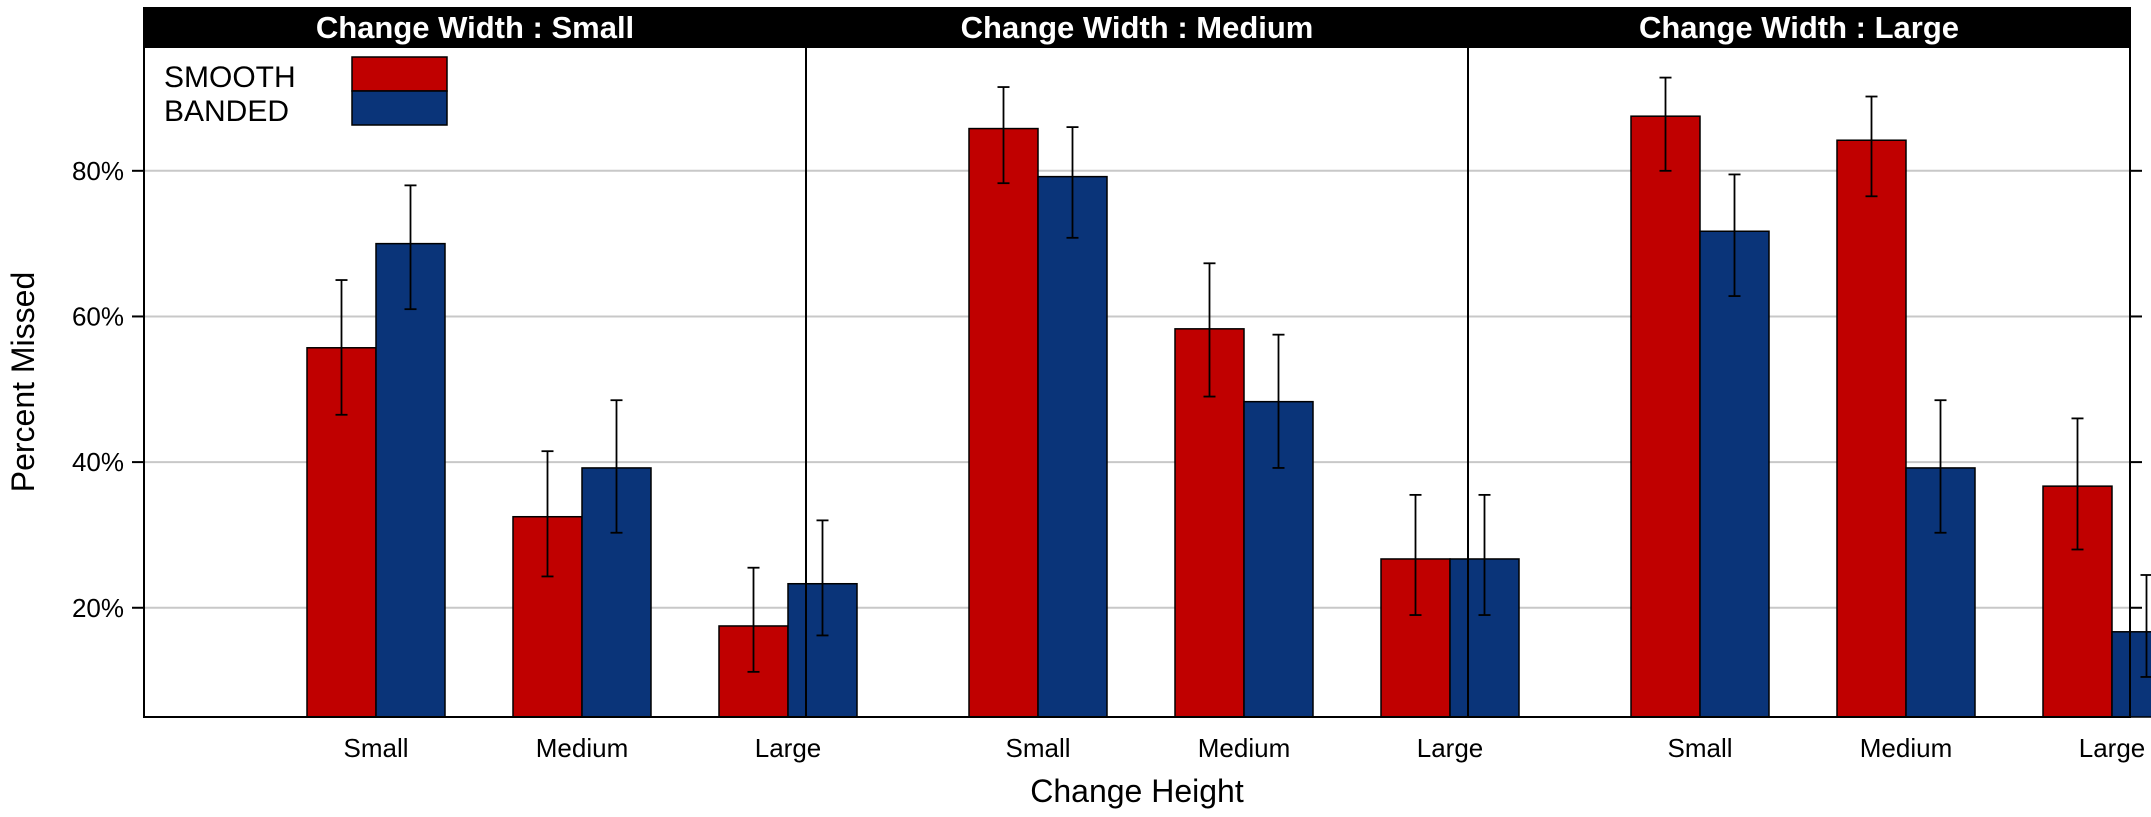 This screenshot has width=2151, height=817. I want to click on x-tick-label-0-small: Small, so click(375, 748).